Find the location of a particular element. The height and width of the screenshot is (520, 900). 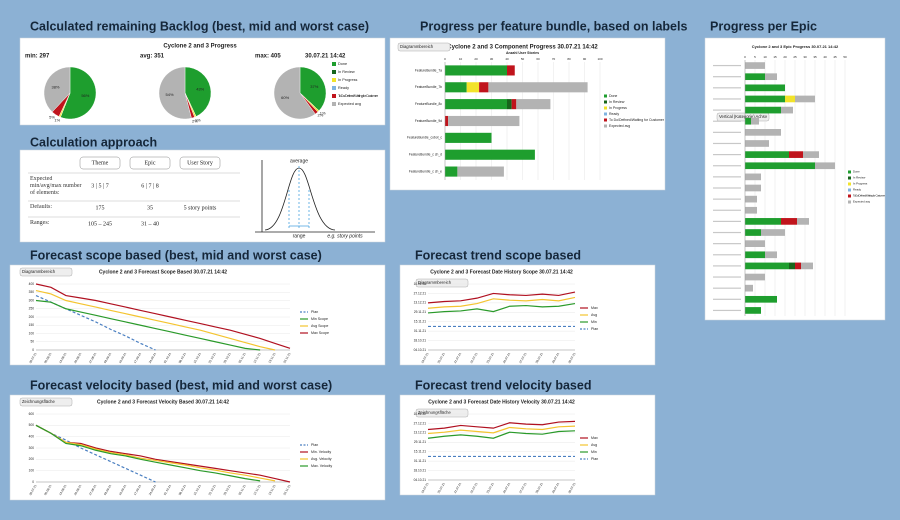

label: max: 405 is located at coordinates (268, 57).